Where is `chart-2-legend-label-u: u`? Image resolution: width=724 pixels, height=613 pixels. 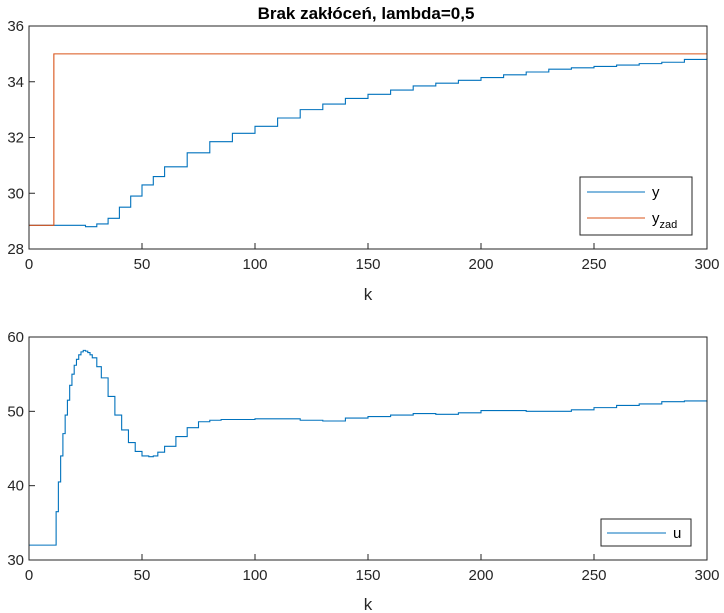
chart-2-legend-label-u: u is located at coordinates (677, 533).